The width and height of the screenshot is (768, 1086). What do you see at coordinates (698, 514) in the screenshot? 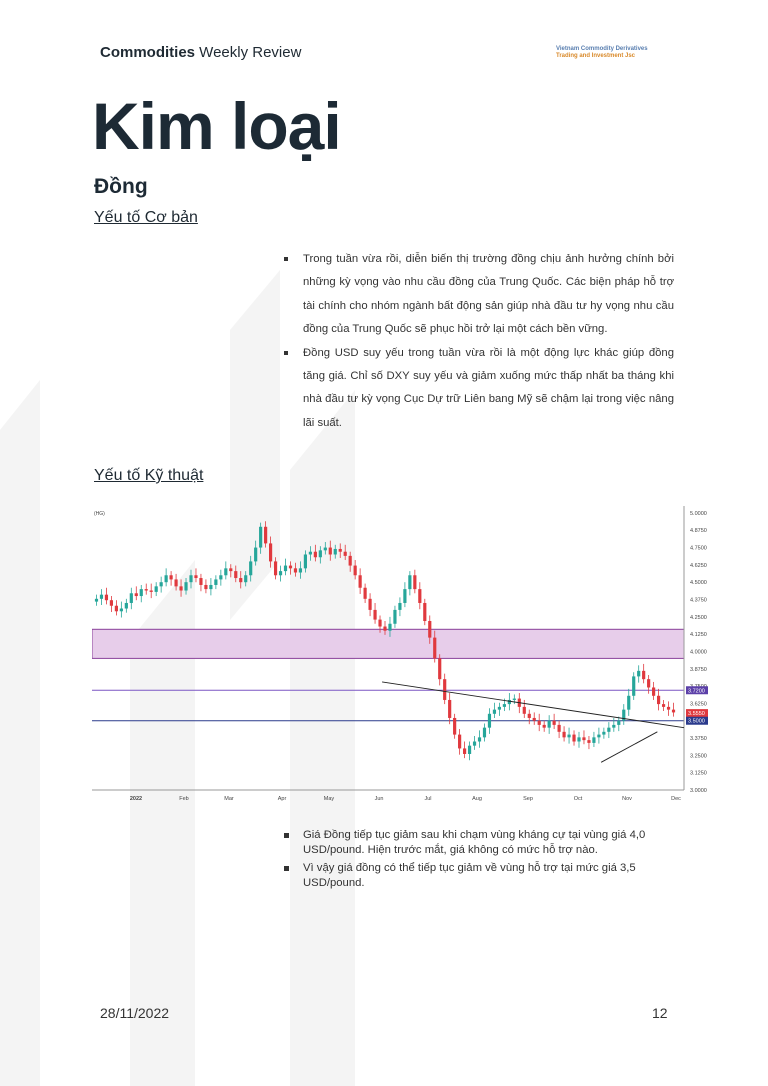
I see `y-tick-label: 5.0000` at bounding box center [698, 514].